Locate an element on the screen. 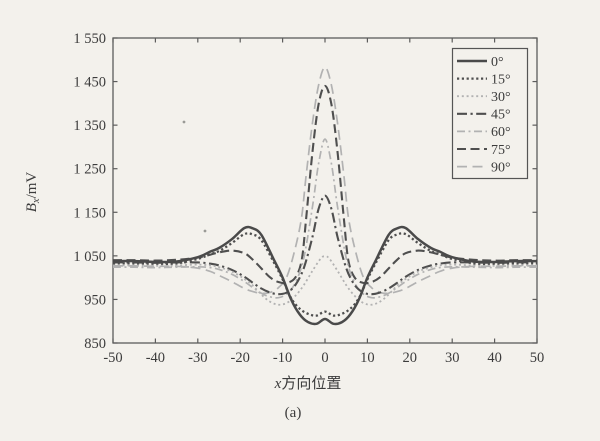  legend-item-60°: 60° is located at coordinates (484, 132).